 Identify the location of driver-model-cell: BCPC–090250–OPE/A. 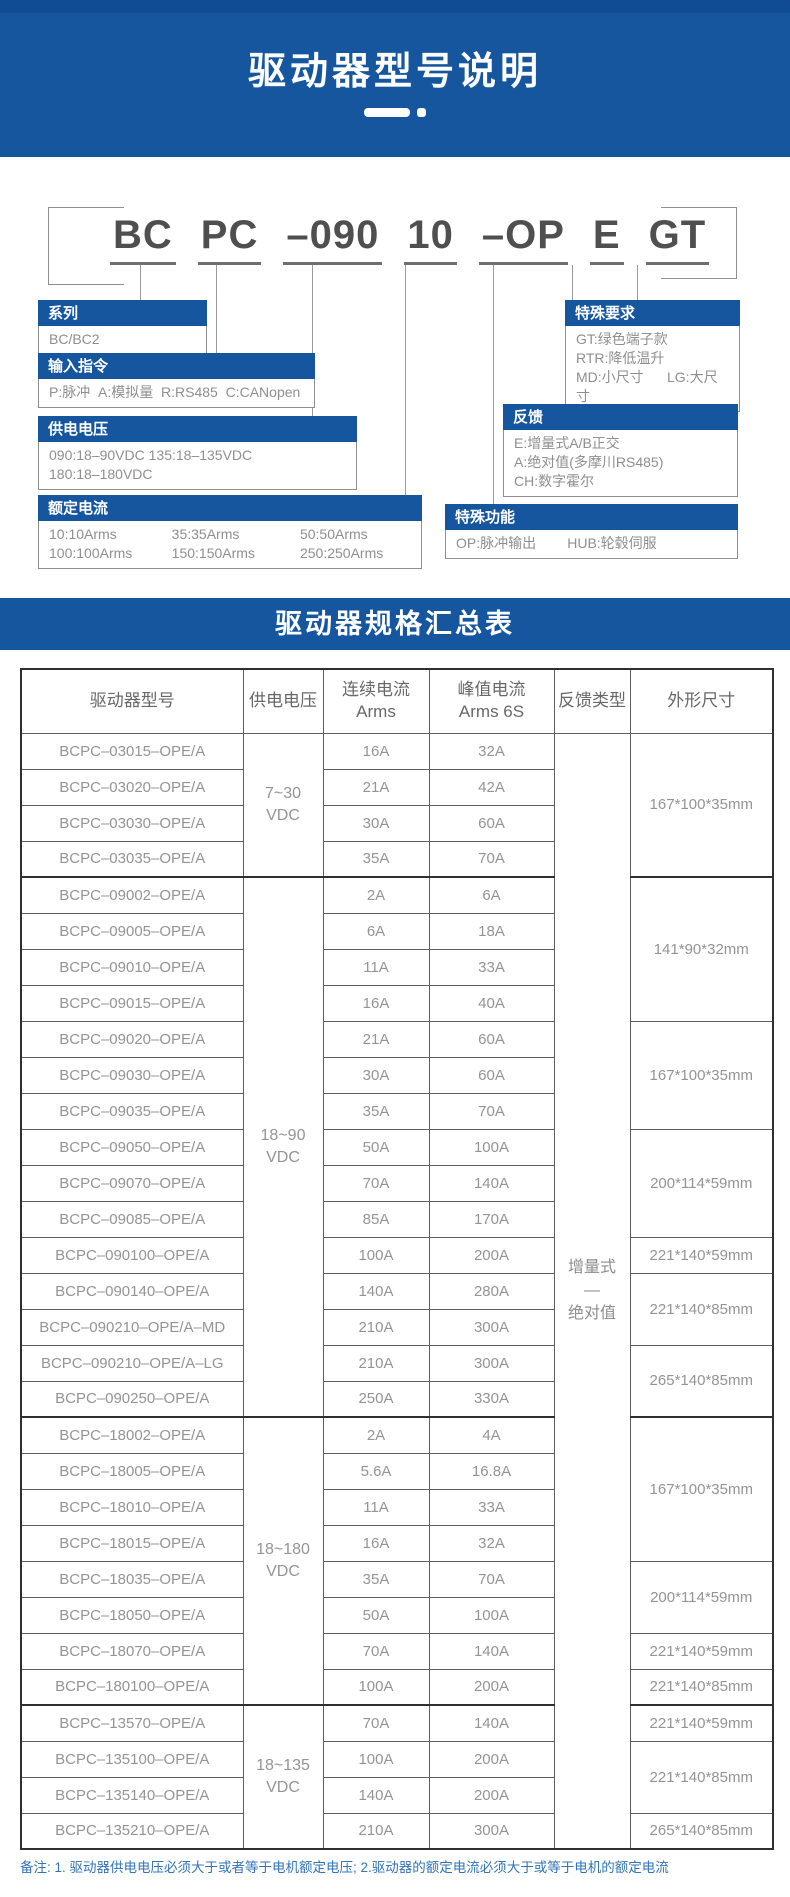
(132, 1399).